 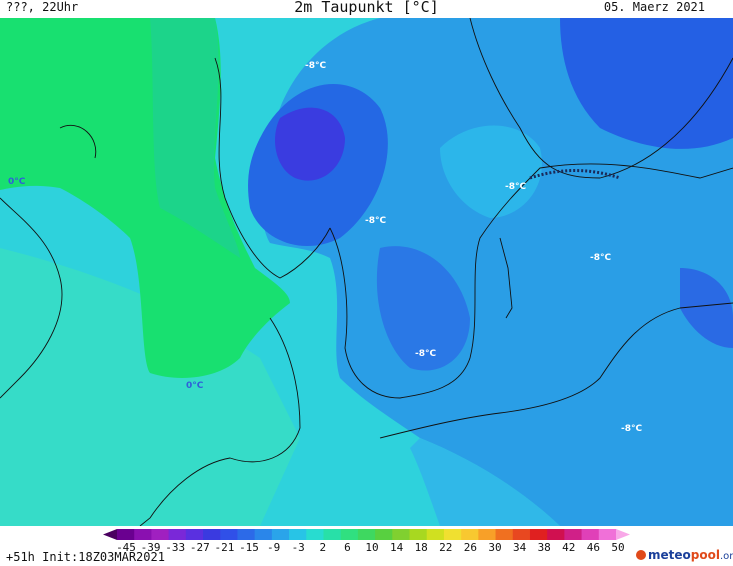 I want to click on init-label: +51h Init:18Z03MAR2021, so click(x=85, y=557).